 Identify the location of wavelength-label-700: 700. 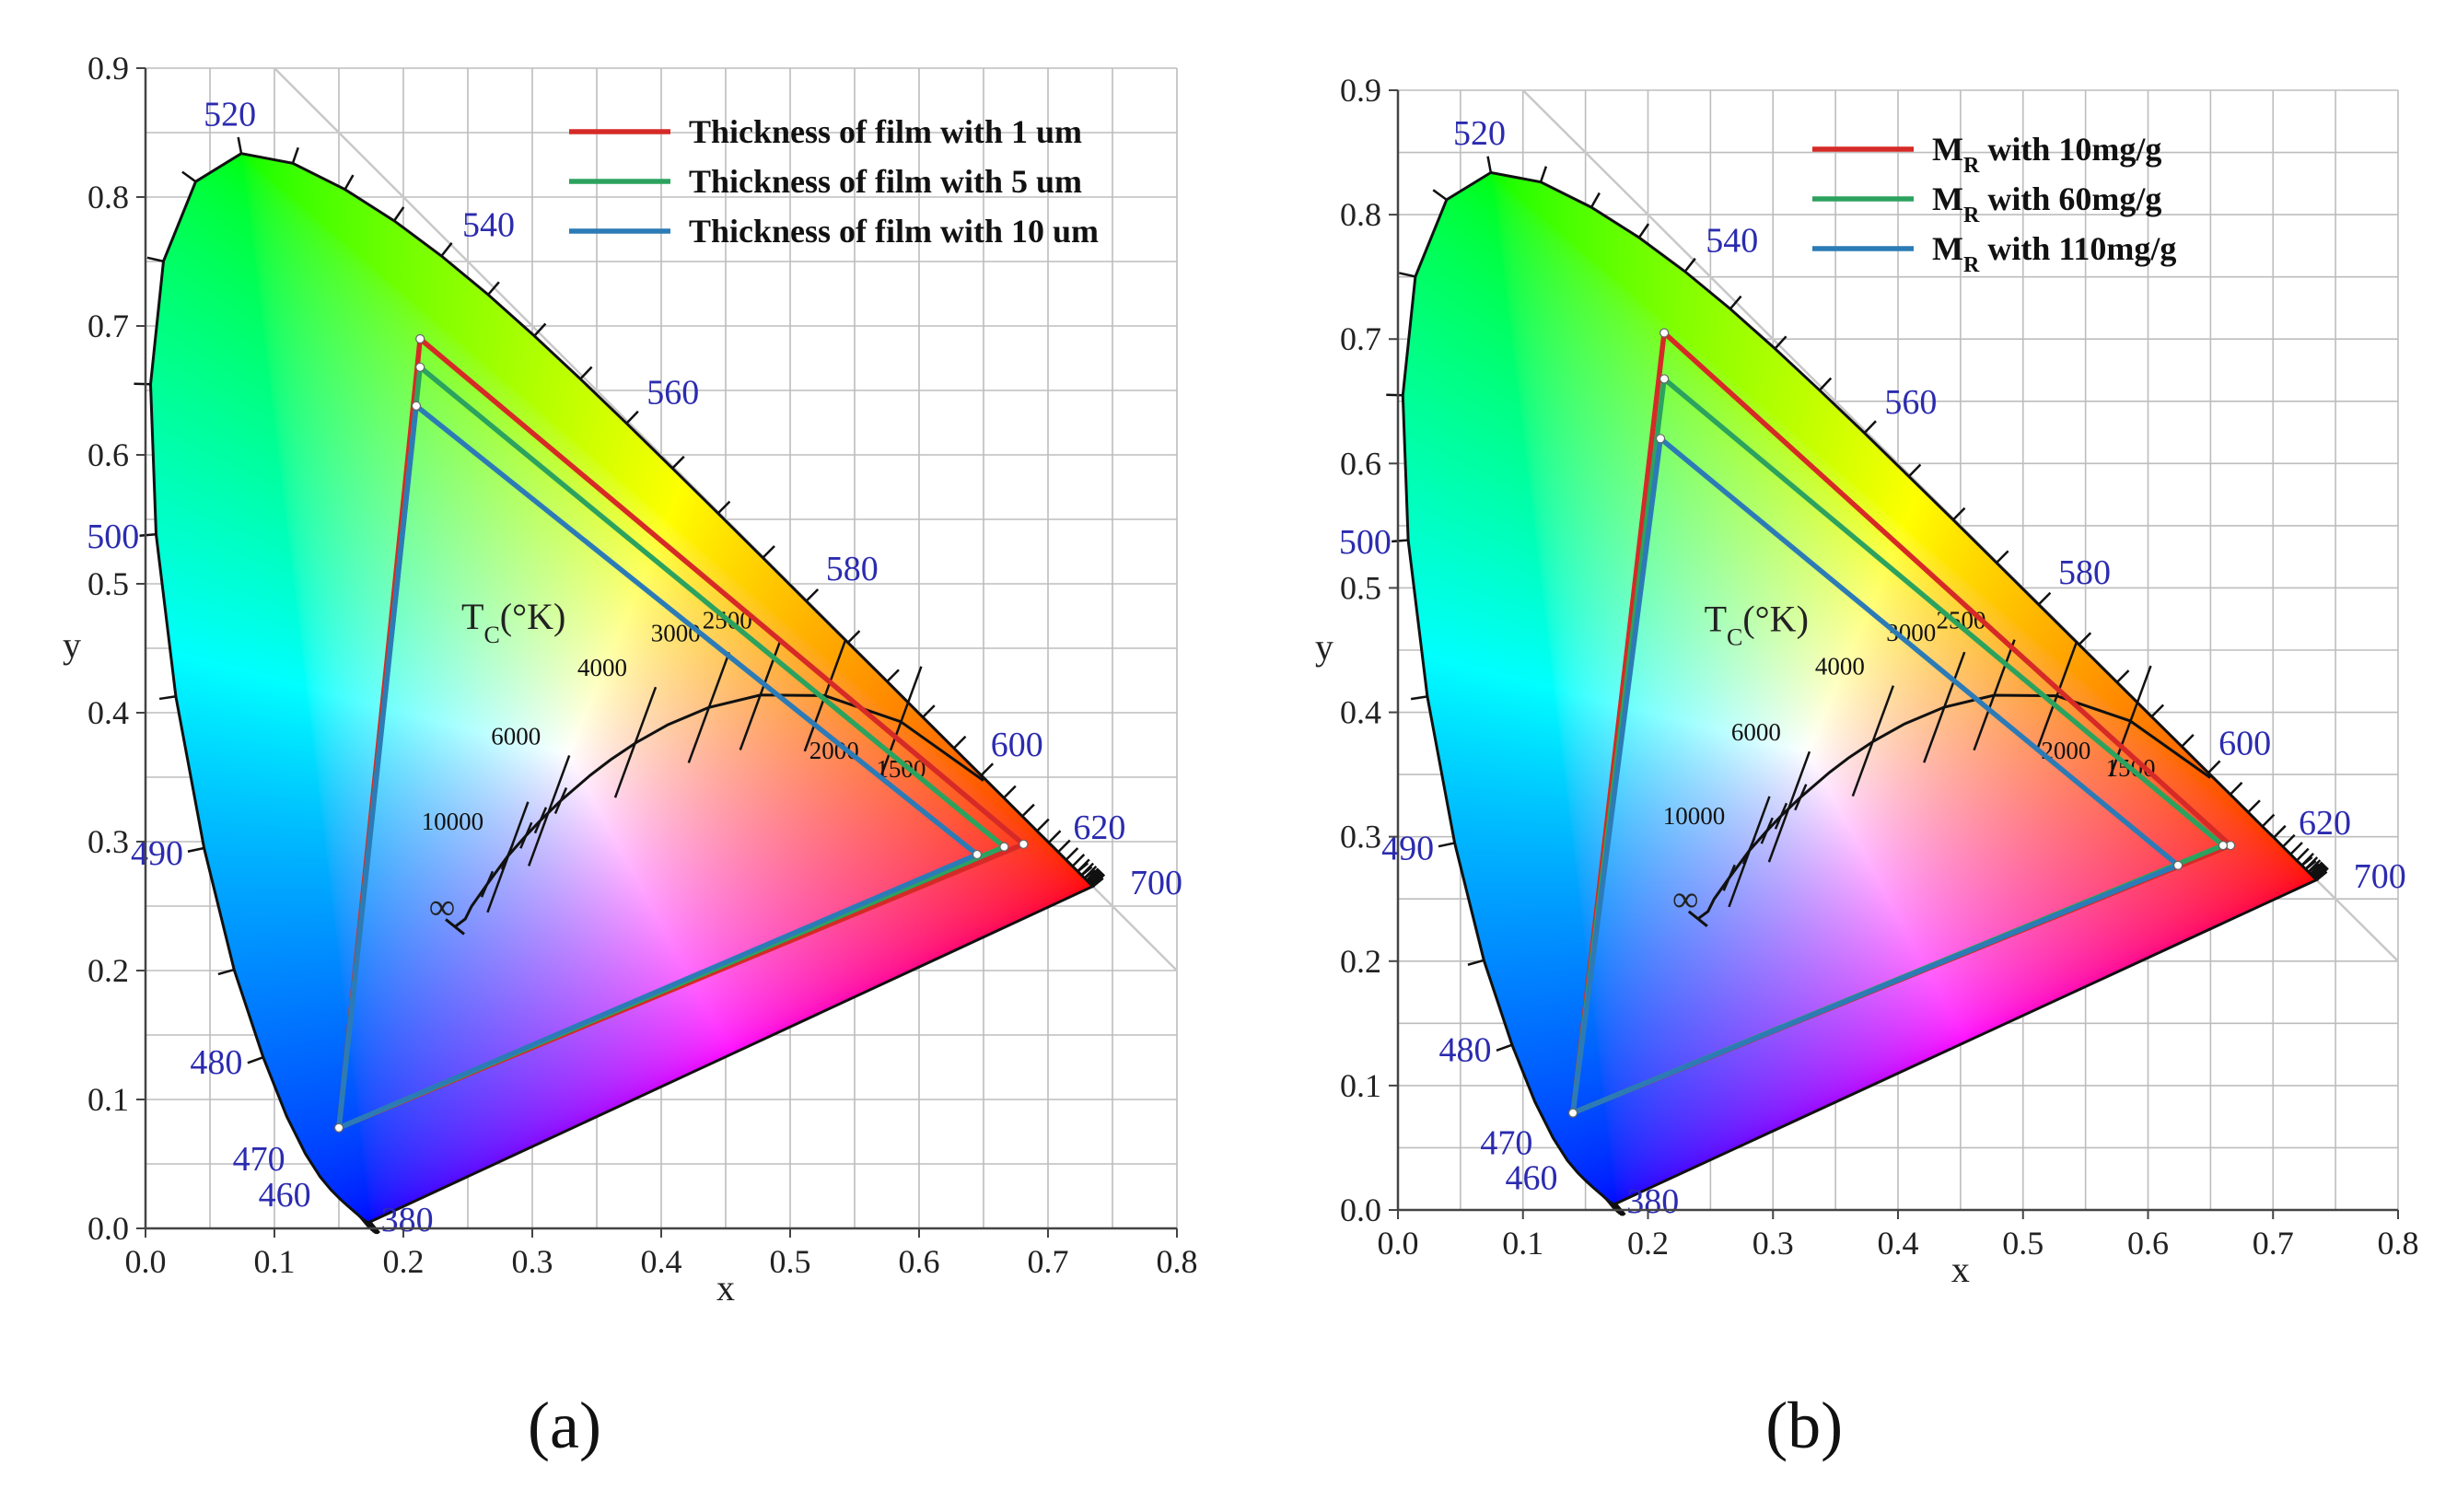
(1156, 883).